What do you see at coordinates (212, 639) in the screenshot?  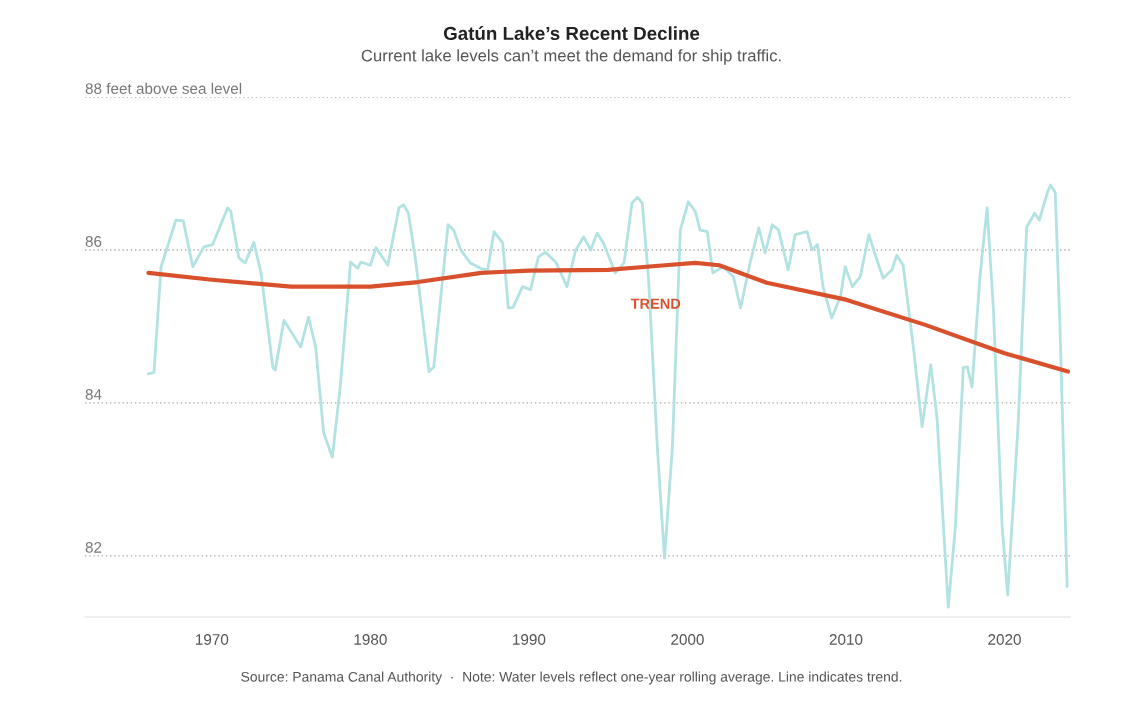 I see `x-tick-label: 1970` at bounding box center [212, 639].